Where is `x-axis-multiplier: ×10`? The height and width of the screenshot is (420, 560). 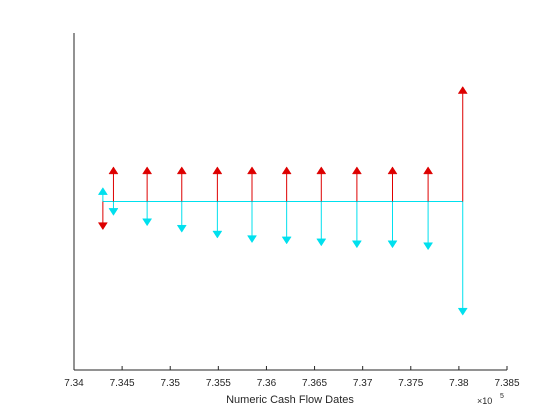
x-axis-multiplier: ×10 is located at coordinates (484, 401).